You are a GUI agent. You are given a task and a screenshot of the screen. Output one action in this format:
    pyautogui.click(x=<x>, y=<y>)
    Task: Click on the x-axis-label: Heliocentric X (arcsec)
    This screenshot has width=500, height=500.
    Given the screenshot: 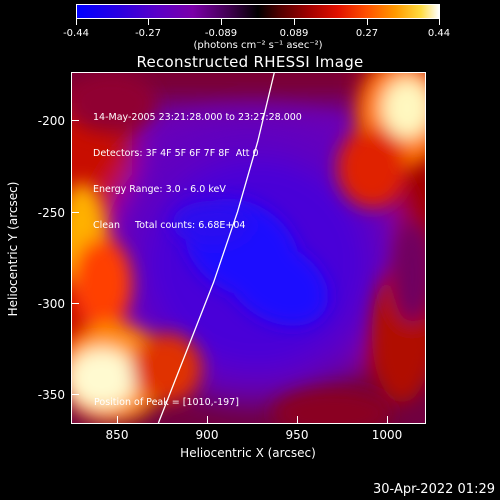 What is the action you would take?
    pyautogui.click(x=248, y=453)
    